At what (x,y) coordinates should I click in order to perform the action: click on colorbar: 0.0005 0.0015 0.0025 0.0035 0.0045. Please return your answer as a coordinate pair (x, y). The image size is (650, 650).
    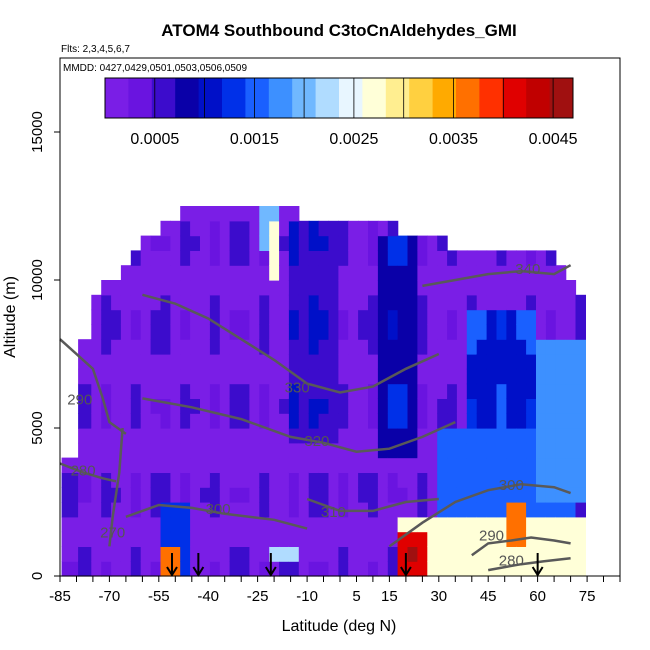
    Looking at the image, I should click on (341, 112).